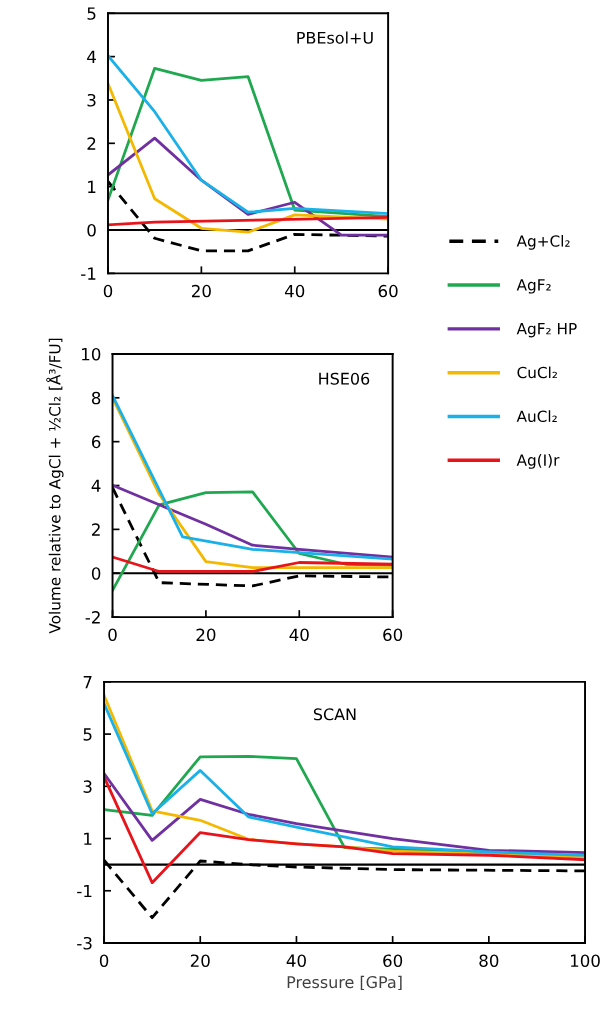  I want to click on y-tick-label: 10, so click(91, 354).